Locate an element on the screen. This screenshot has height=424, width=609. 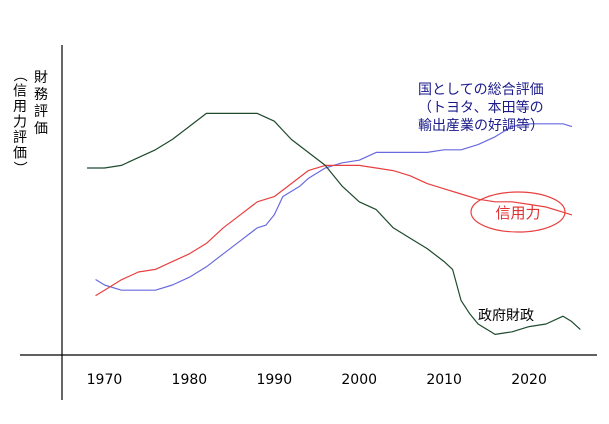
series-label-government-finance: 政府財政 is located at coordinates (506, 316).